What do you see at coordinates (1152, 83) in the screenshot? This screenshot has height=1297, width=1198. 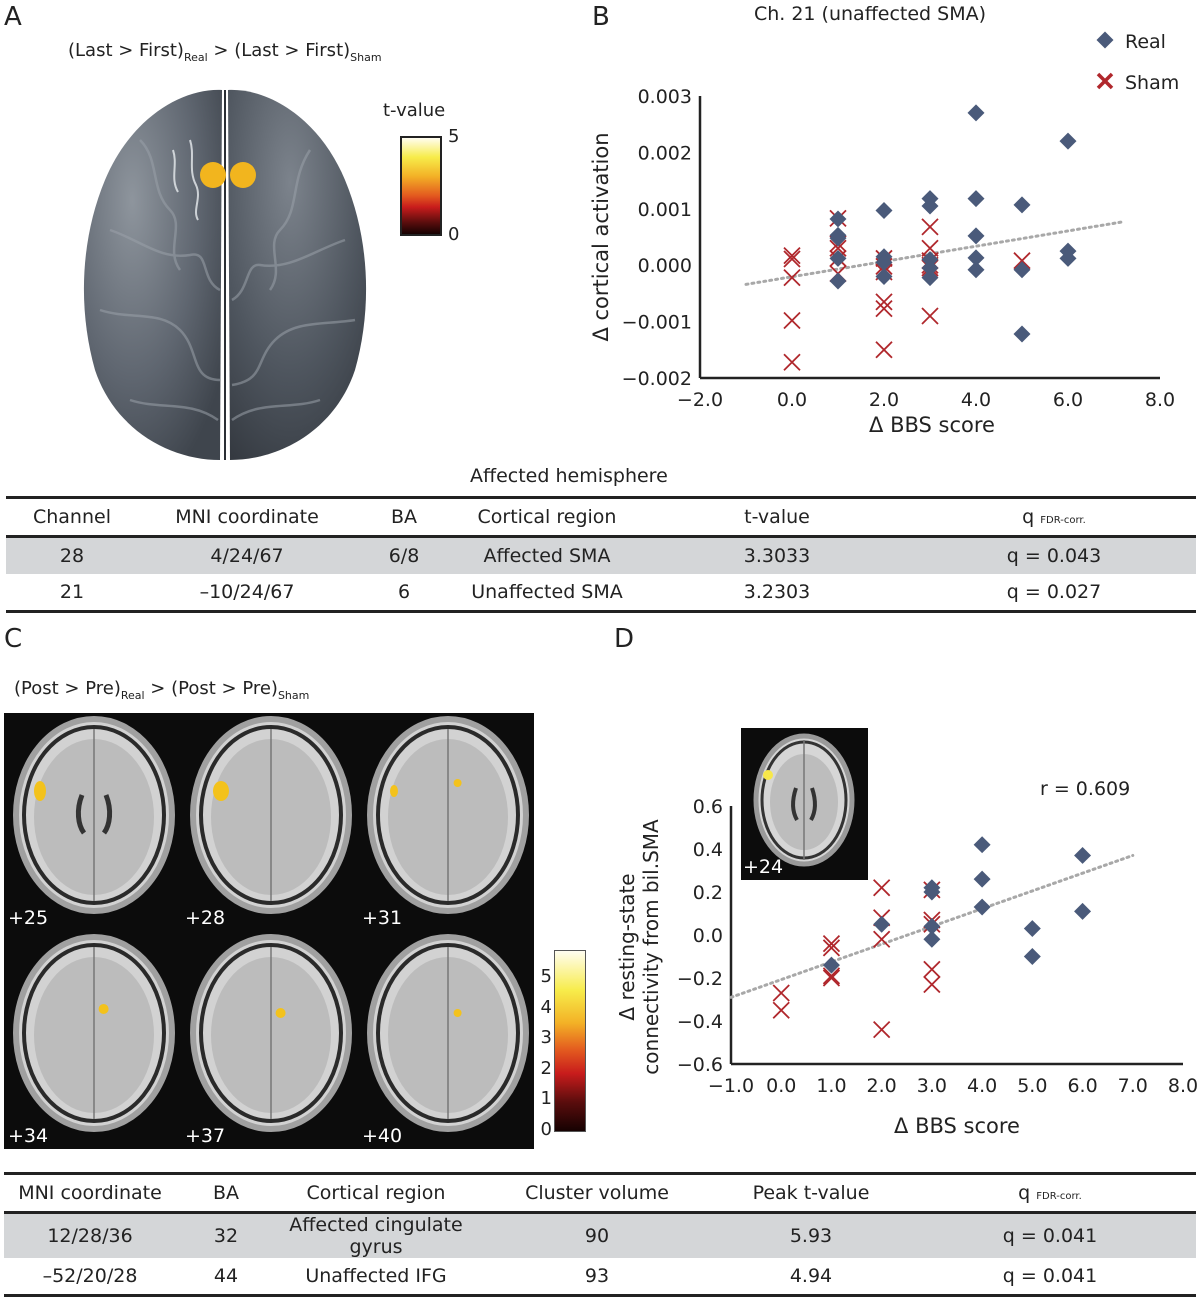 I see `legend-sham-label: Sham` at bounding box center [1152, 83].